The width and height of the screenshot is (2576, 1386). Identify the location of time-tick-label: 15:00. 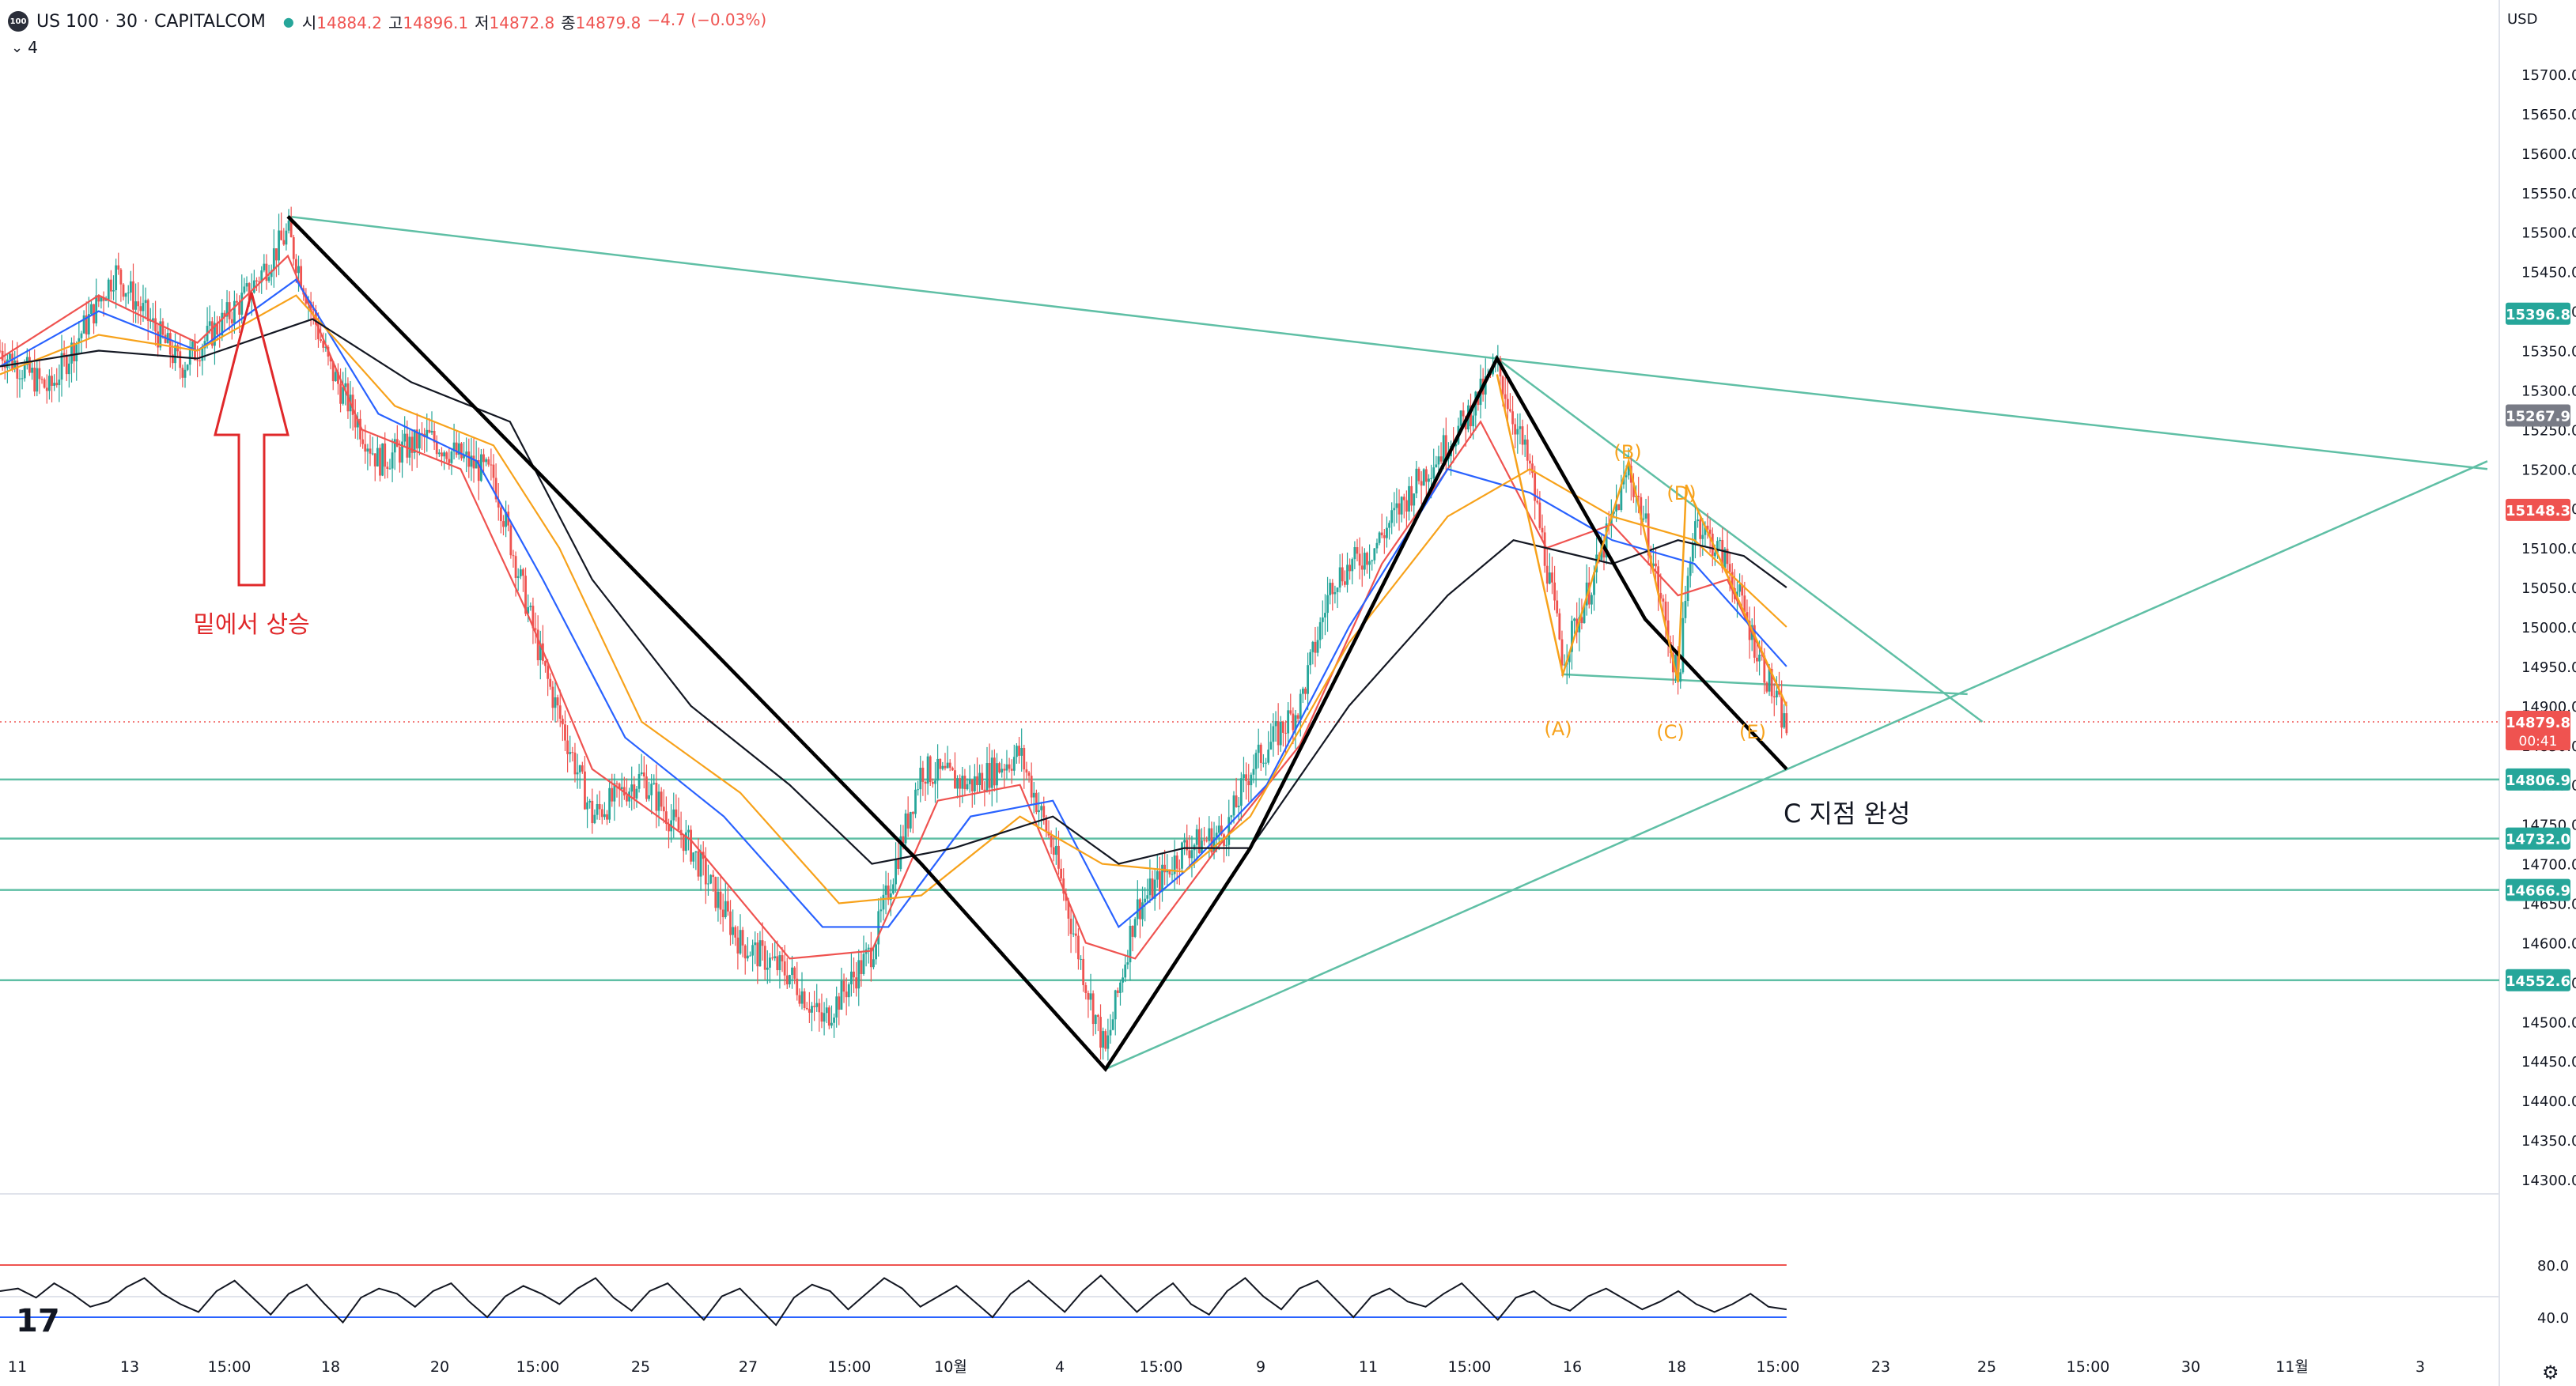
(850, 1367).